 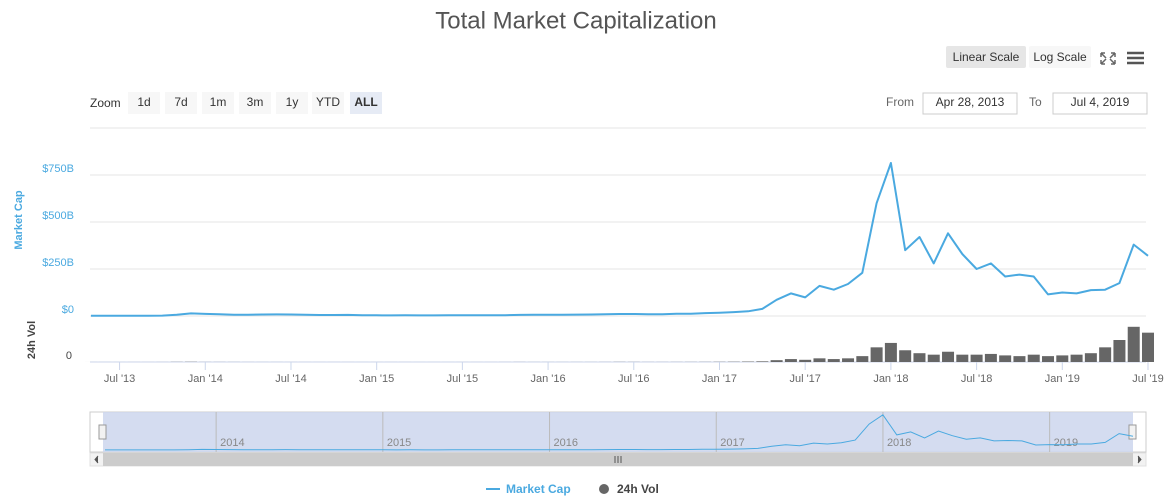 I want to click on fullscreen-icon, so click(x=1108, y=58).